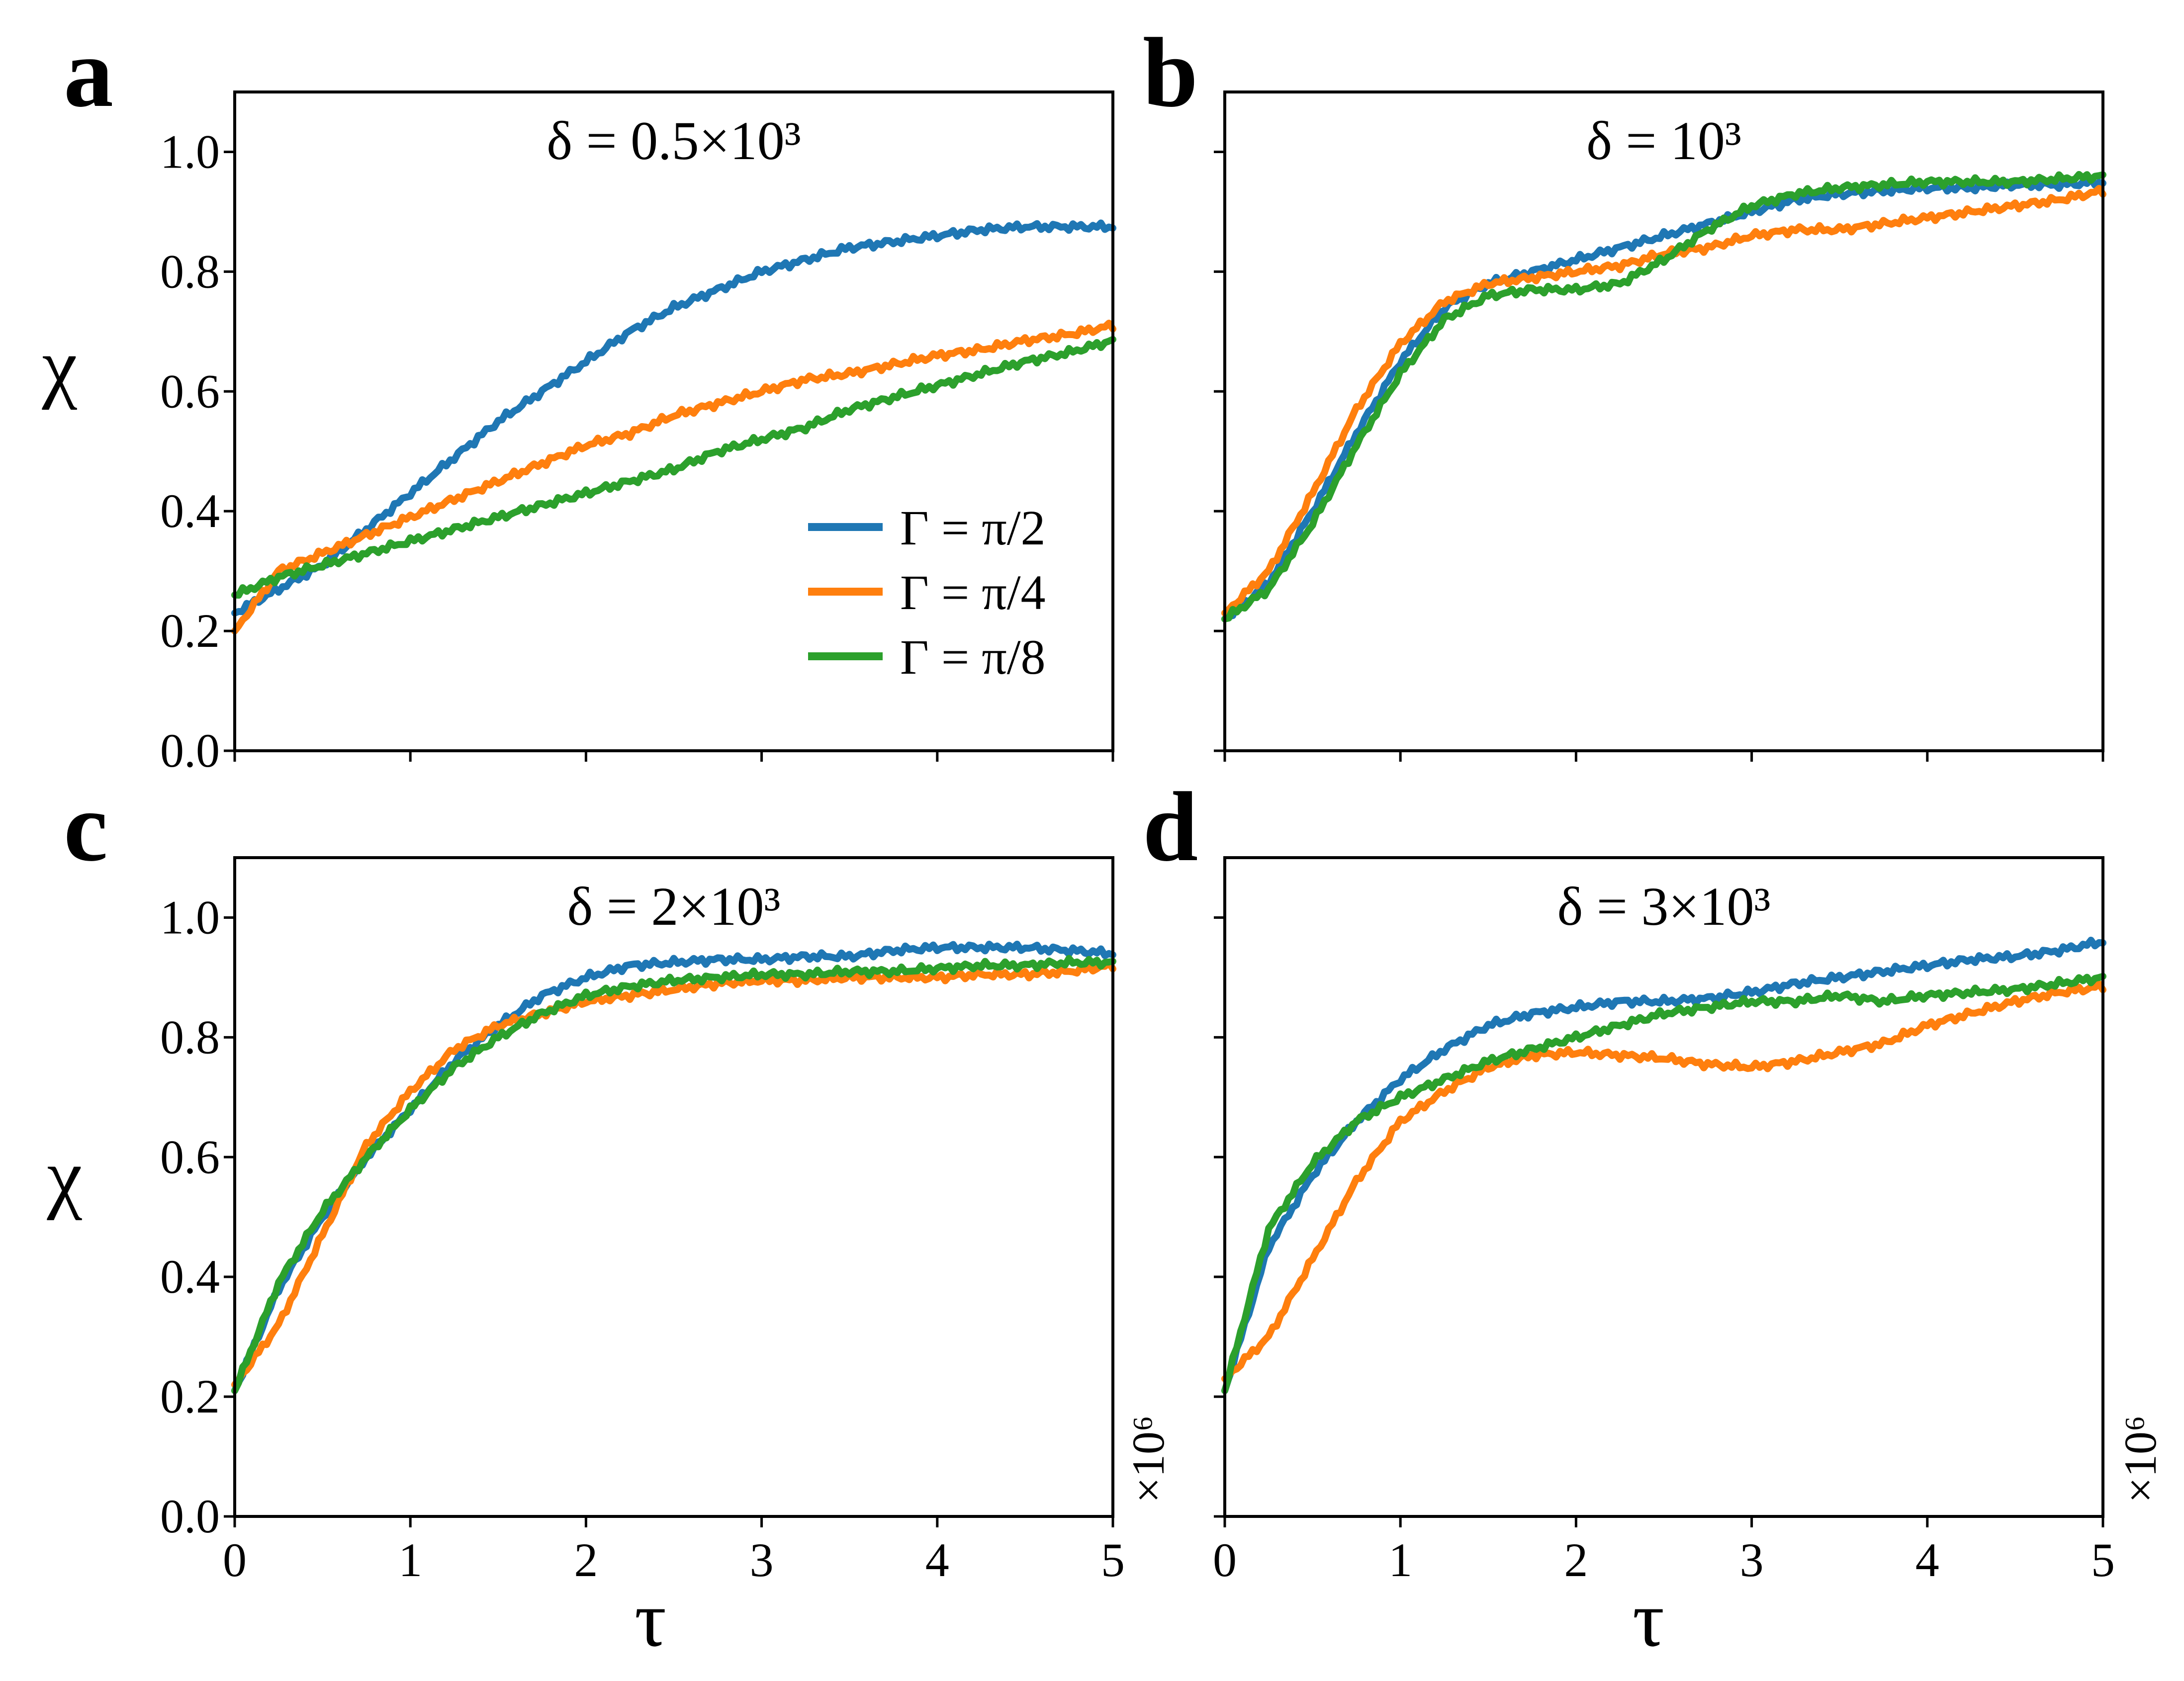 The width and height of the screenshot is (2184, 1681). What do you see at coordinates (1648, 1619) in the screenshot?
I see `x-axis-label-right: τ` at bounding box center [1648, 1619].